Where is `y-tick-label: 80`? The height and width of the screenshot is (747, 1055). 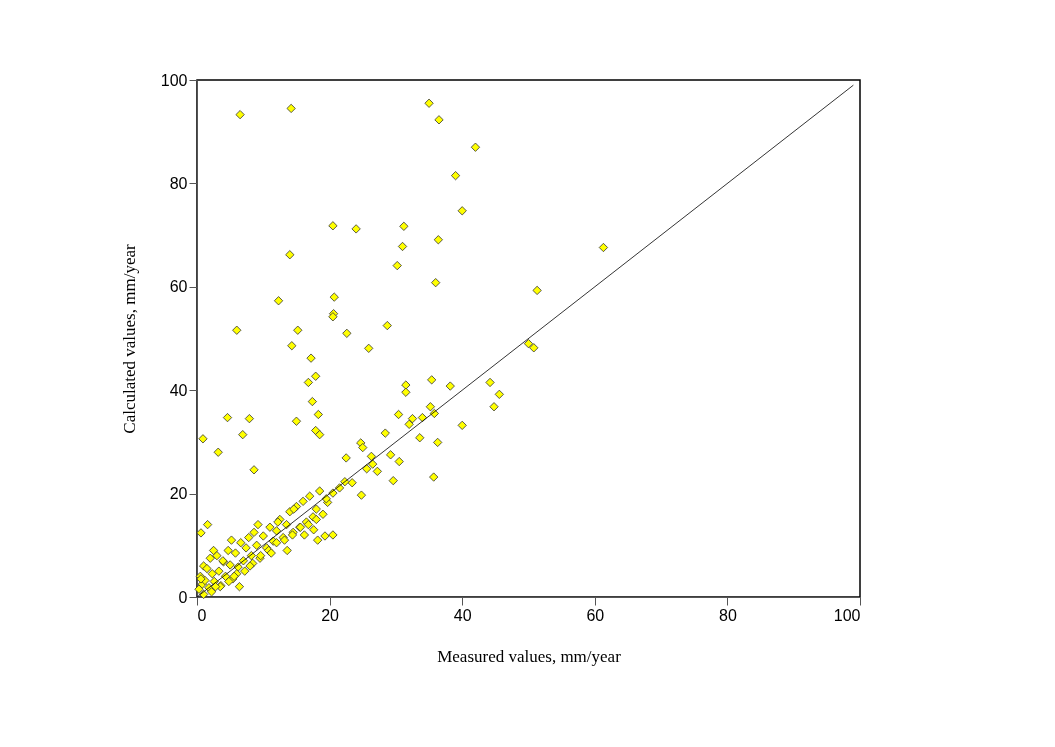
y-tick-label: 80 is located at coordinates (178, 183).